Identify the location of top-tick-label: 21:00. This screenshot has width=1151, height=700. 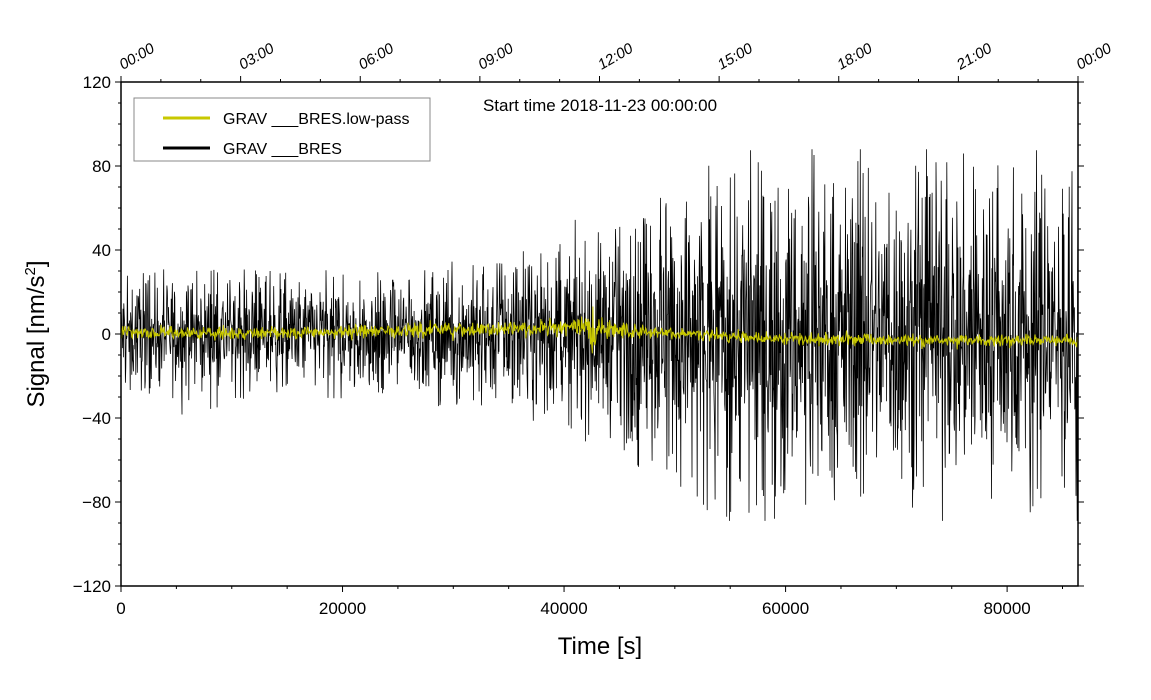
(974, 57).